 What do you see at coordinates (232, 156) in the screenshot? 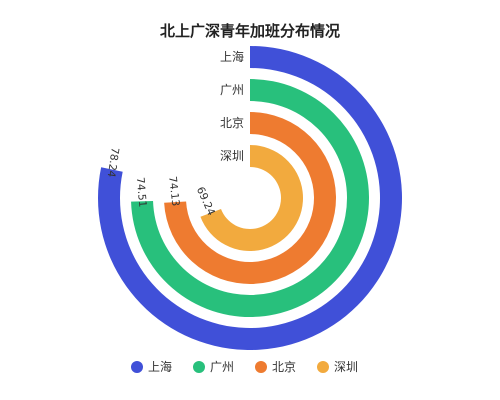
I see `category-label-series-4: 深圳` at bounding box center [232, 156].